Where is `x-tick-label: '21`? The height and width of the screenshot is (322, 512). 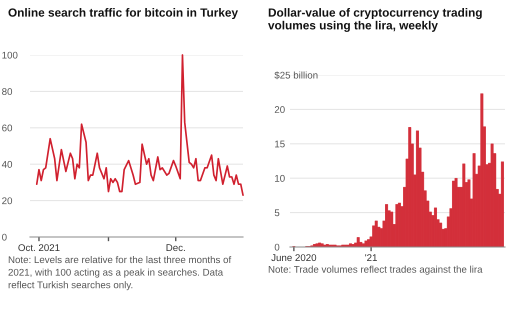 x-tick-label: '21 is located at coordinates (371, 257).